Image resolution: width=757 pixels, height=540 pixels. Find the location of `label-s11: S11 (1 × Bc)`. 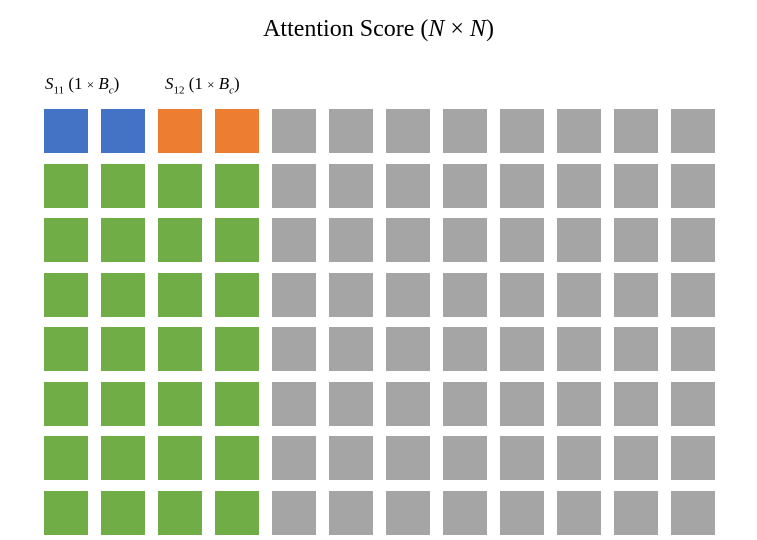

label-s11: S11 (1 × Bc) is located at coordinates (82, 85).